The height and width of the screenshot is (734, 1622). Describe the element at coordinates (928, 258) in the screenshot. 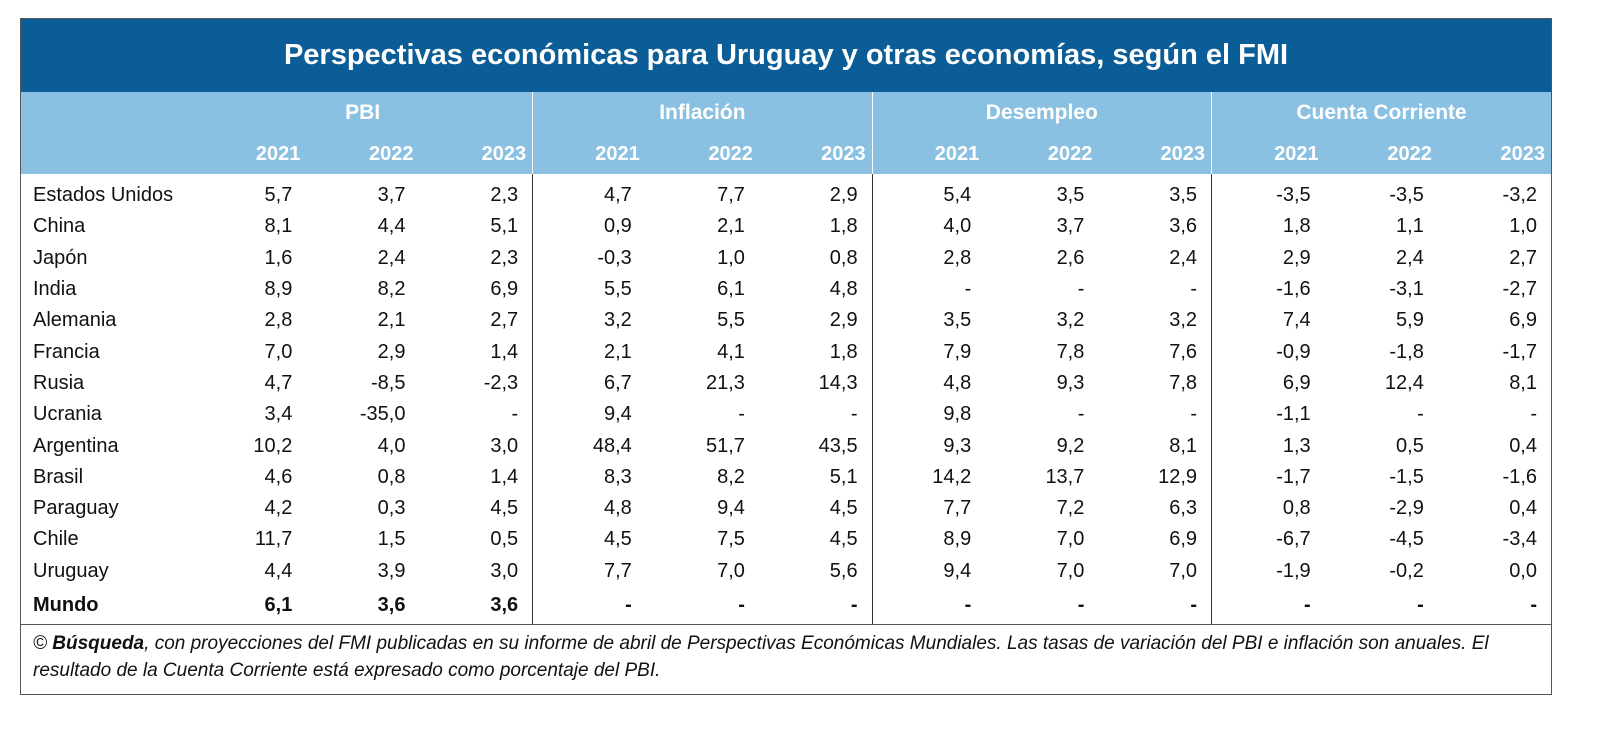

I see `table-cell: 2,8` at that location.